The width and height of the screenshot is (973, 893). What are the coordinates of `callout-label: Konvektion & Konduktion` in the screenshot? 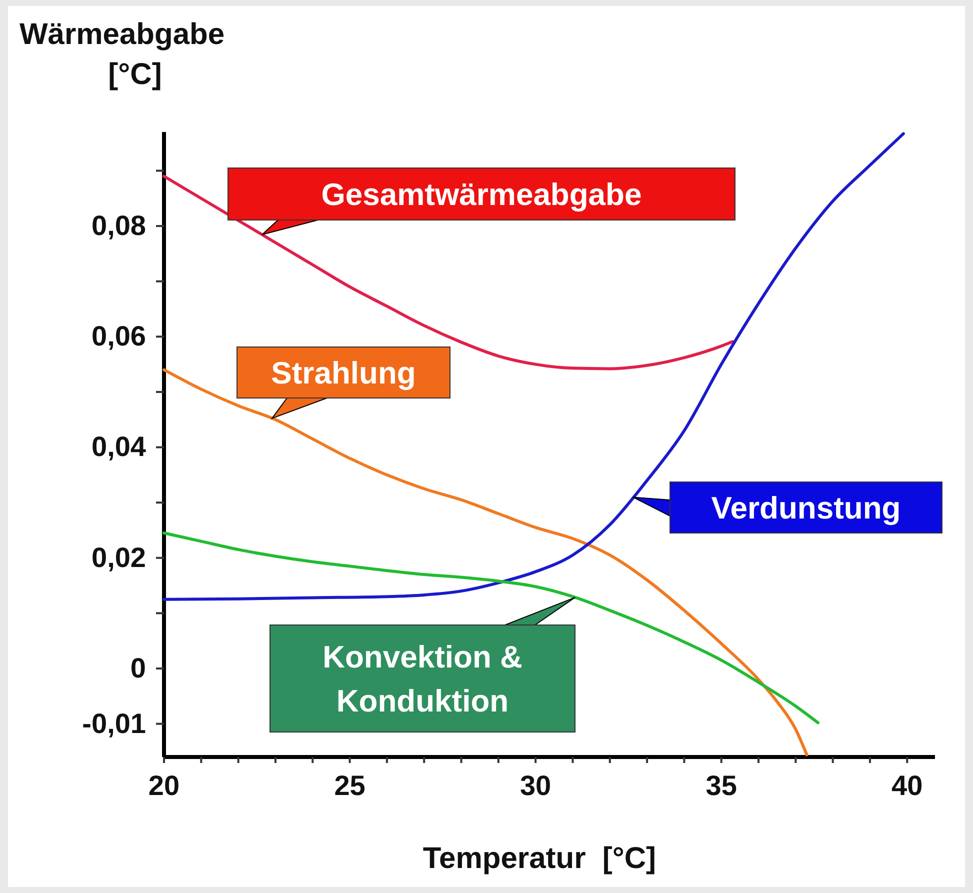 It's located at (423, 664).